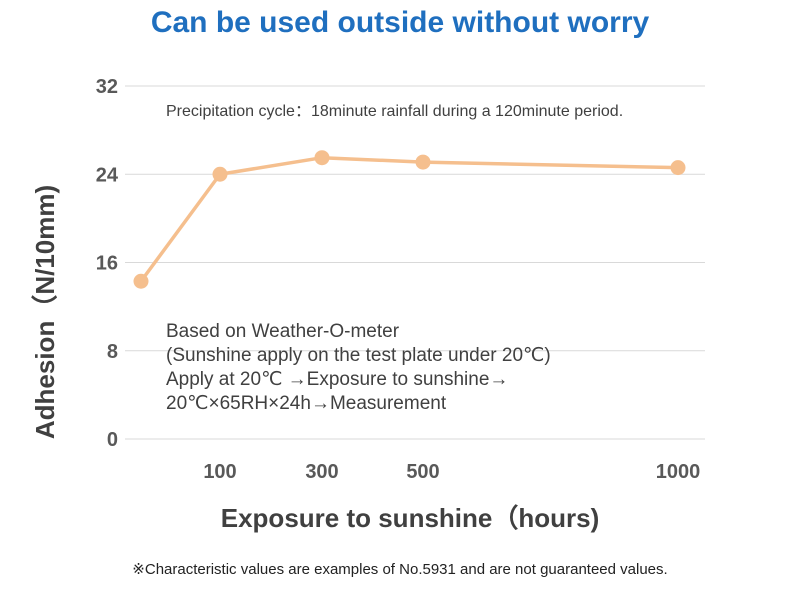 The image size is (800, 600). Describe the element at coordinates (45, 312) in the screenshot. I see `y-axis-label: Adhesion（N/10mm)` at that location.